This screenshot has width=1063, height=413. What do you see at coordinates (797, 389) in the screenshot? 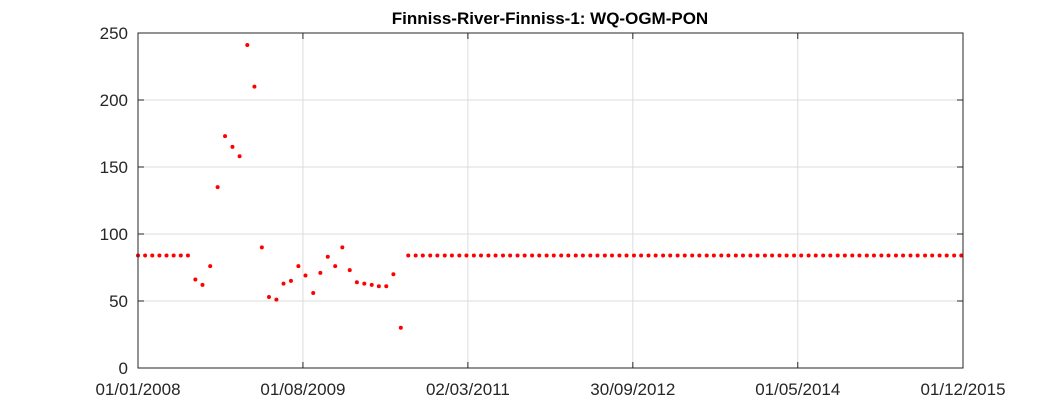
I see `x-tick-label: 01/05/2014` at bounding box center [797, 389].